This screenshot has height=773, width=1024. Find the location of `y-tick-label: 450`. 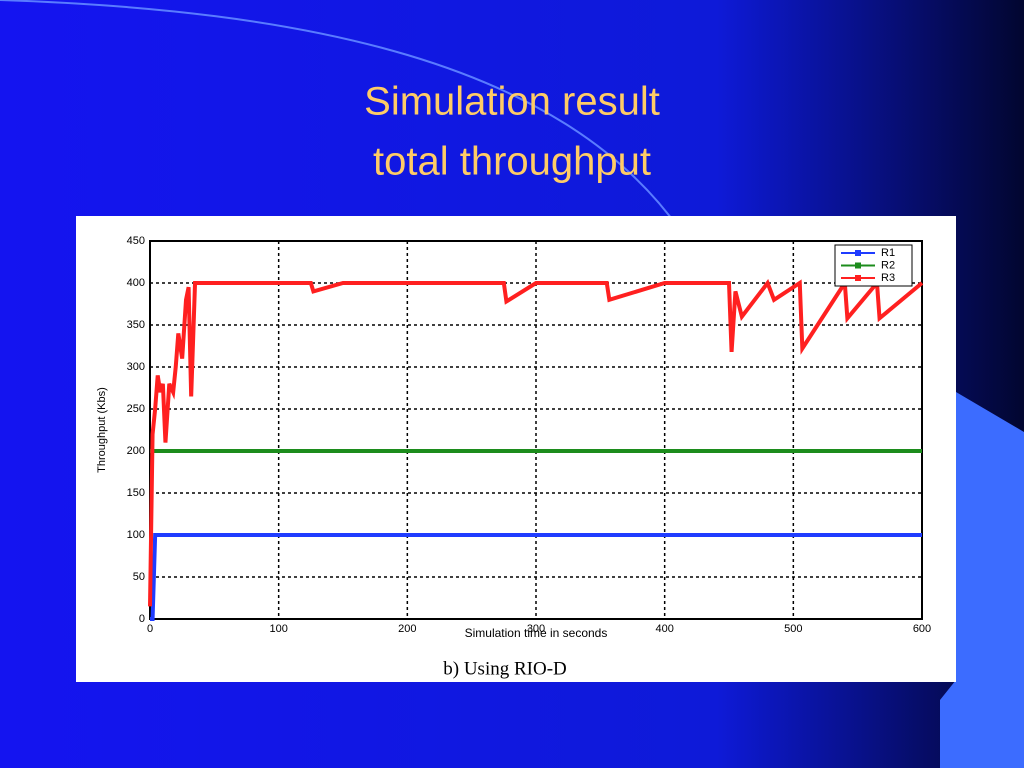

y-tick-label: 450 is located at coordinates (136, 241).